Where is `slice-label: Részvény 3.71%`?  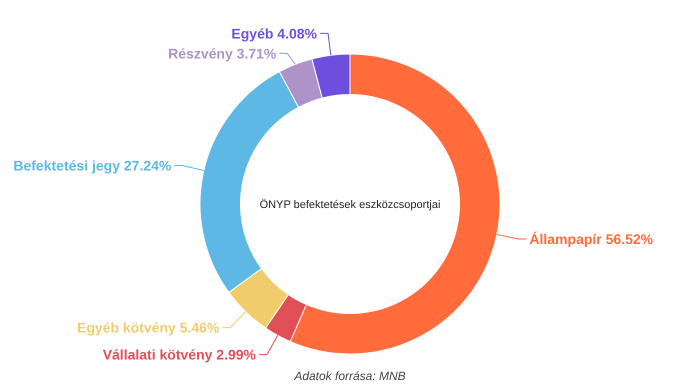
slice-label: Részvény 3.71% is located at coordinates (222, 53).